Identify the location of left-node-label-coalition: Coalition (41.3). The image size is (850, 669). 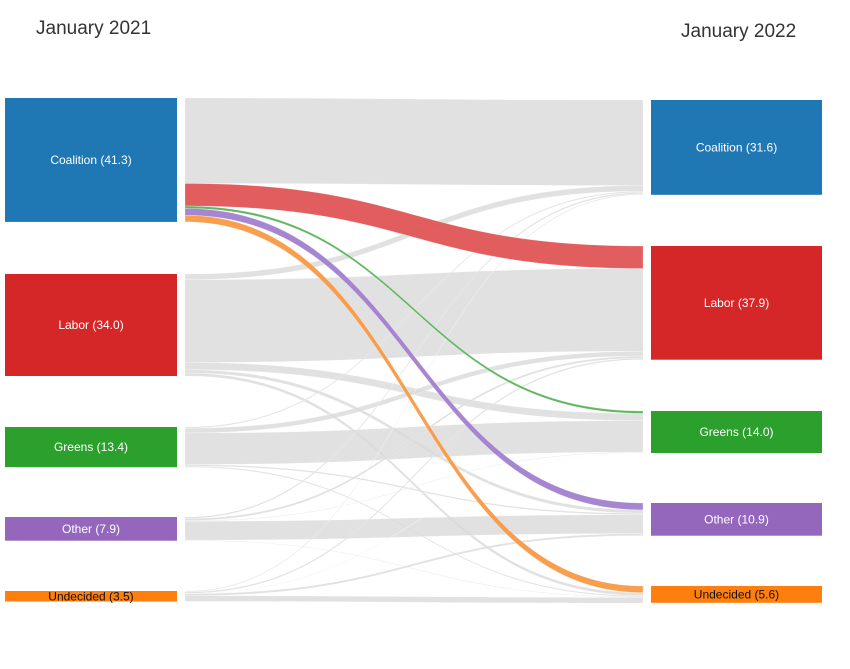
(90, 160).